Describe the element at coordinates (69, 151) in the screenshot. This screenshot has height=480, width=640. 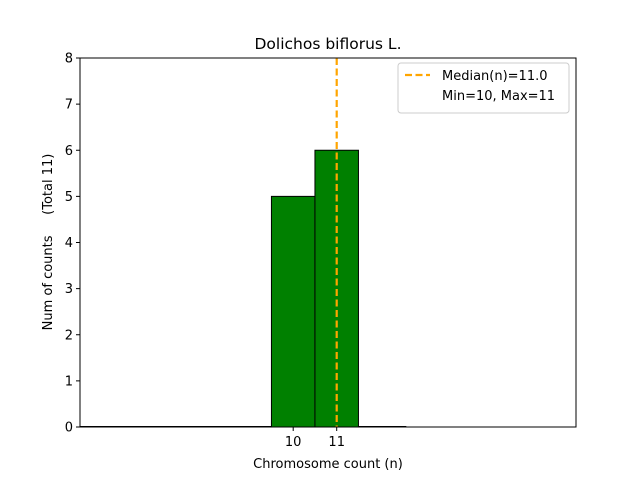
I see `y-tick-label-6: 6` at that location.